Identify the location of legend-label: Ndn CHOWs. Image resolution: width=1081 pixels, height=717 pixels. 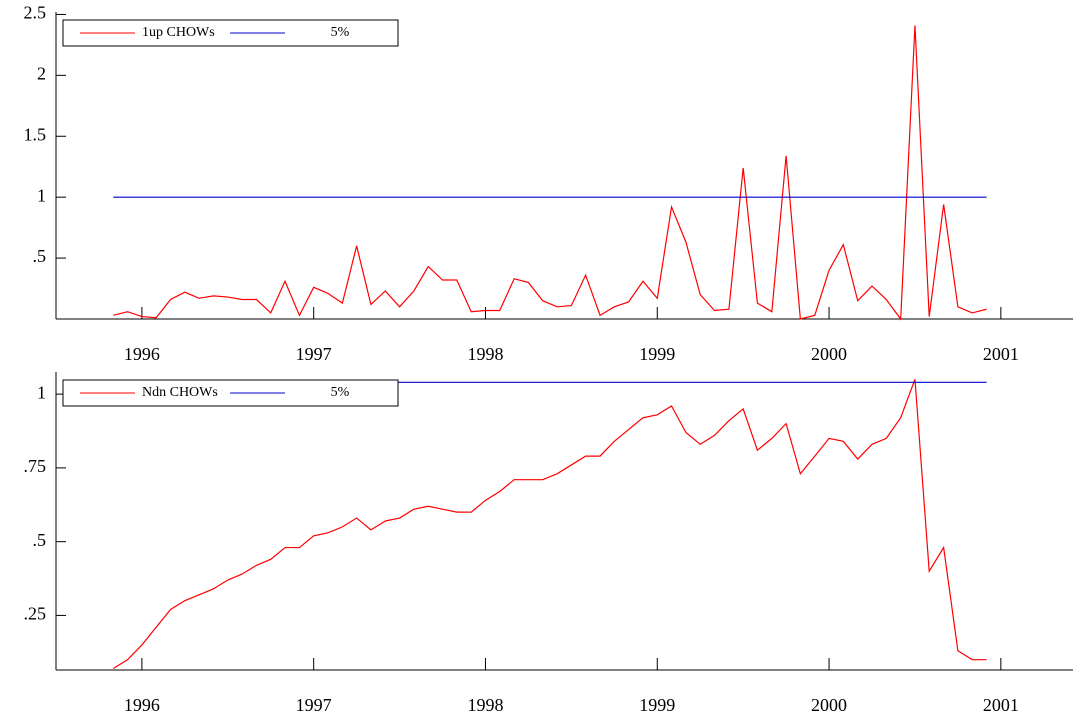
(180, 392).